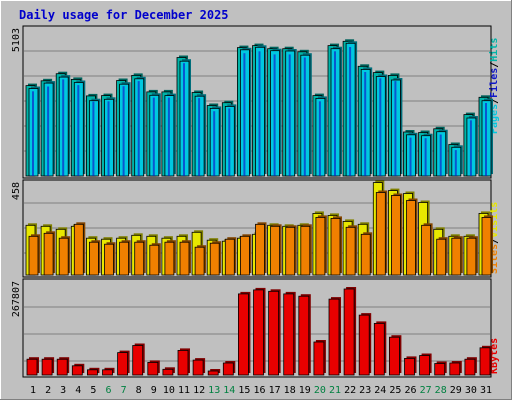 This screenshot has width=512, height=404. I want to click on day-label: 4, so click(78, 390).